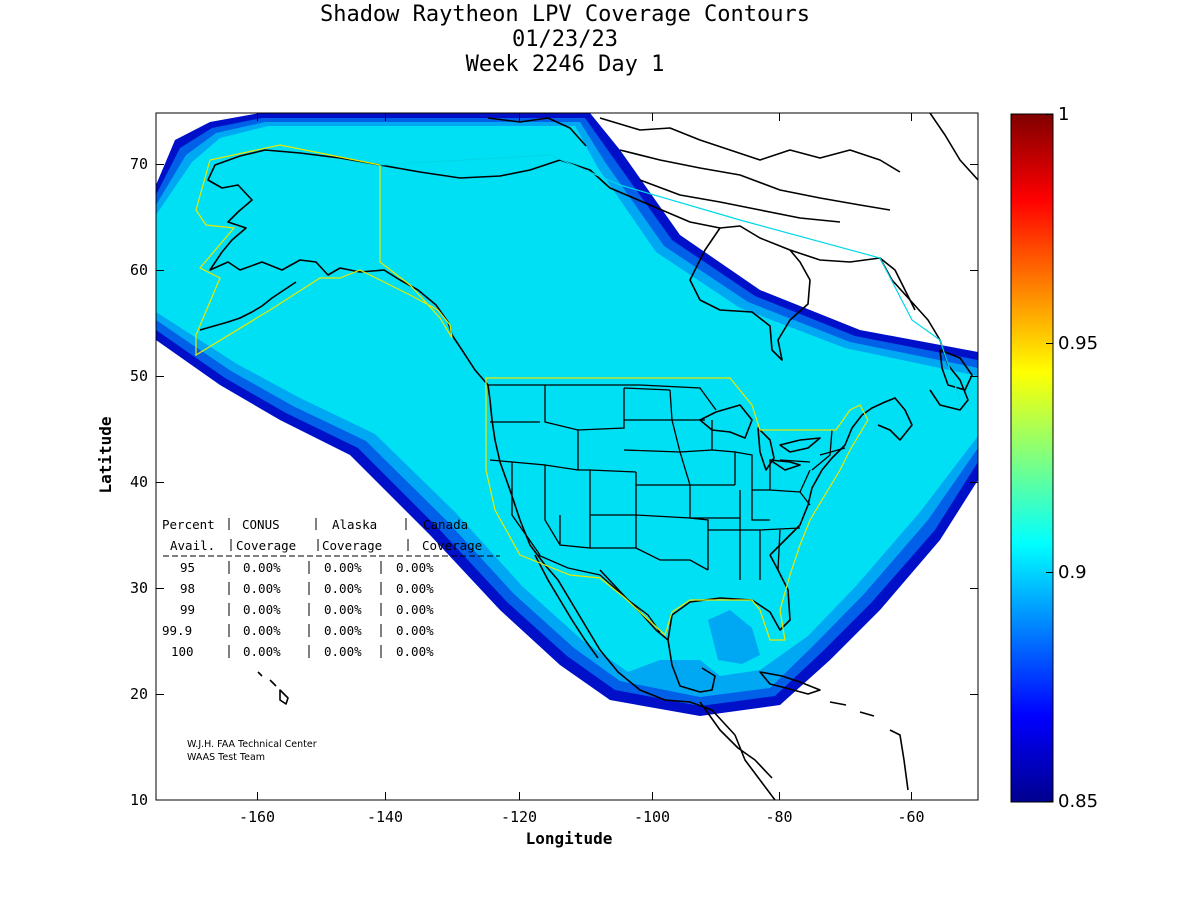  I want to click on x-tick-label: -140, so click(385, 817).